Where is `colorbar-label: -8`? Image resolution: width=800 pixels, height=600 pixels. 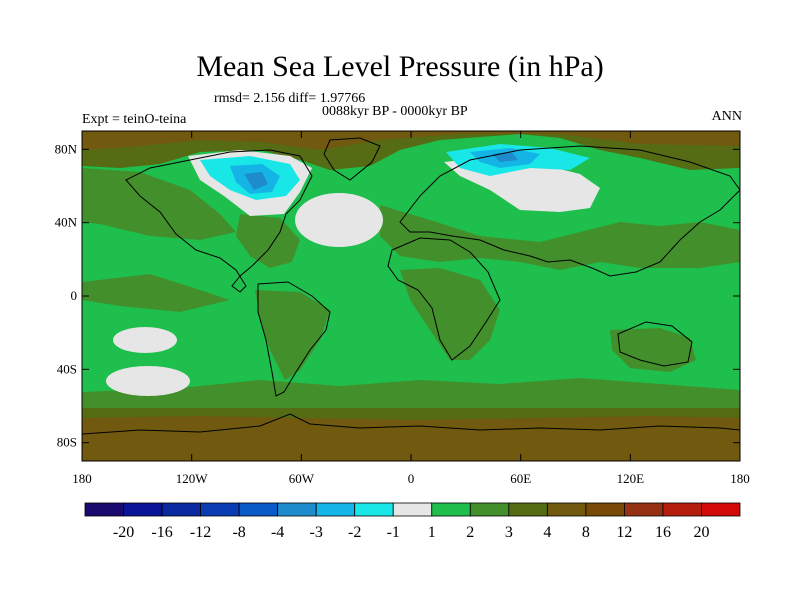 colorbar-label: -8 is located at coordinates (238, 532).